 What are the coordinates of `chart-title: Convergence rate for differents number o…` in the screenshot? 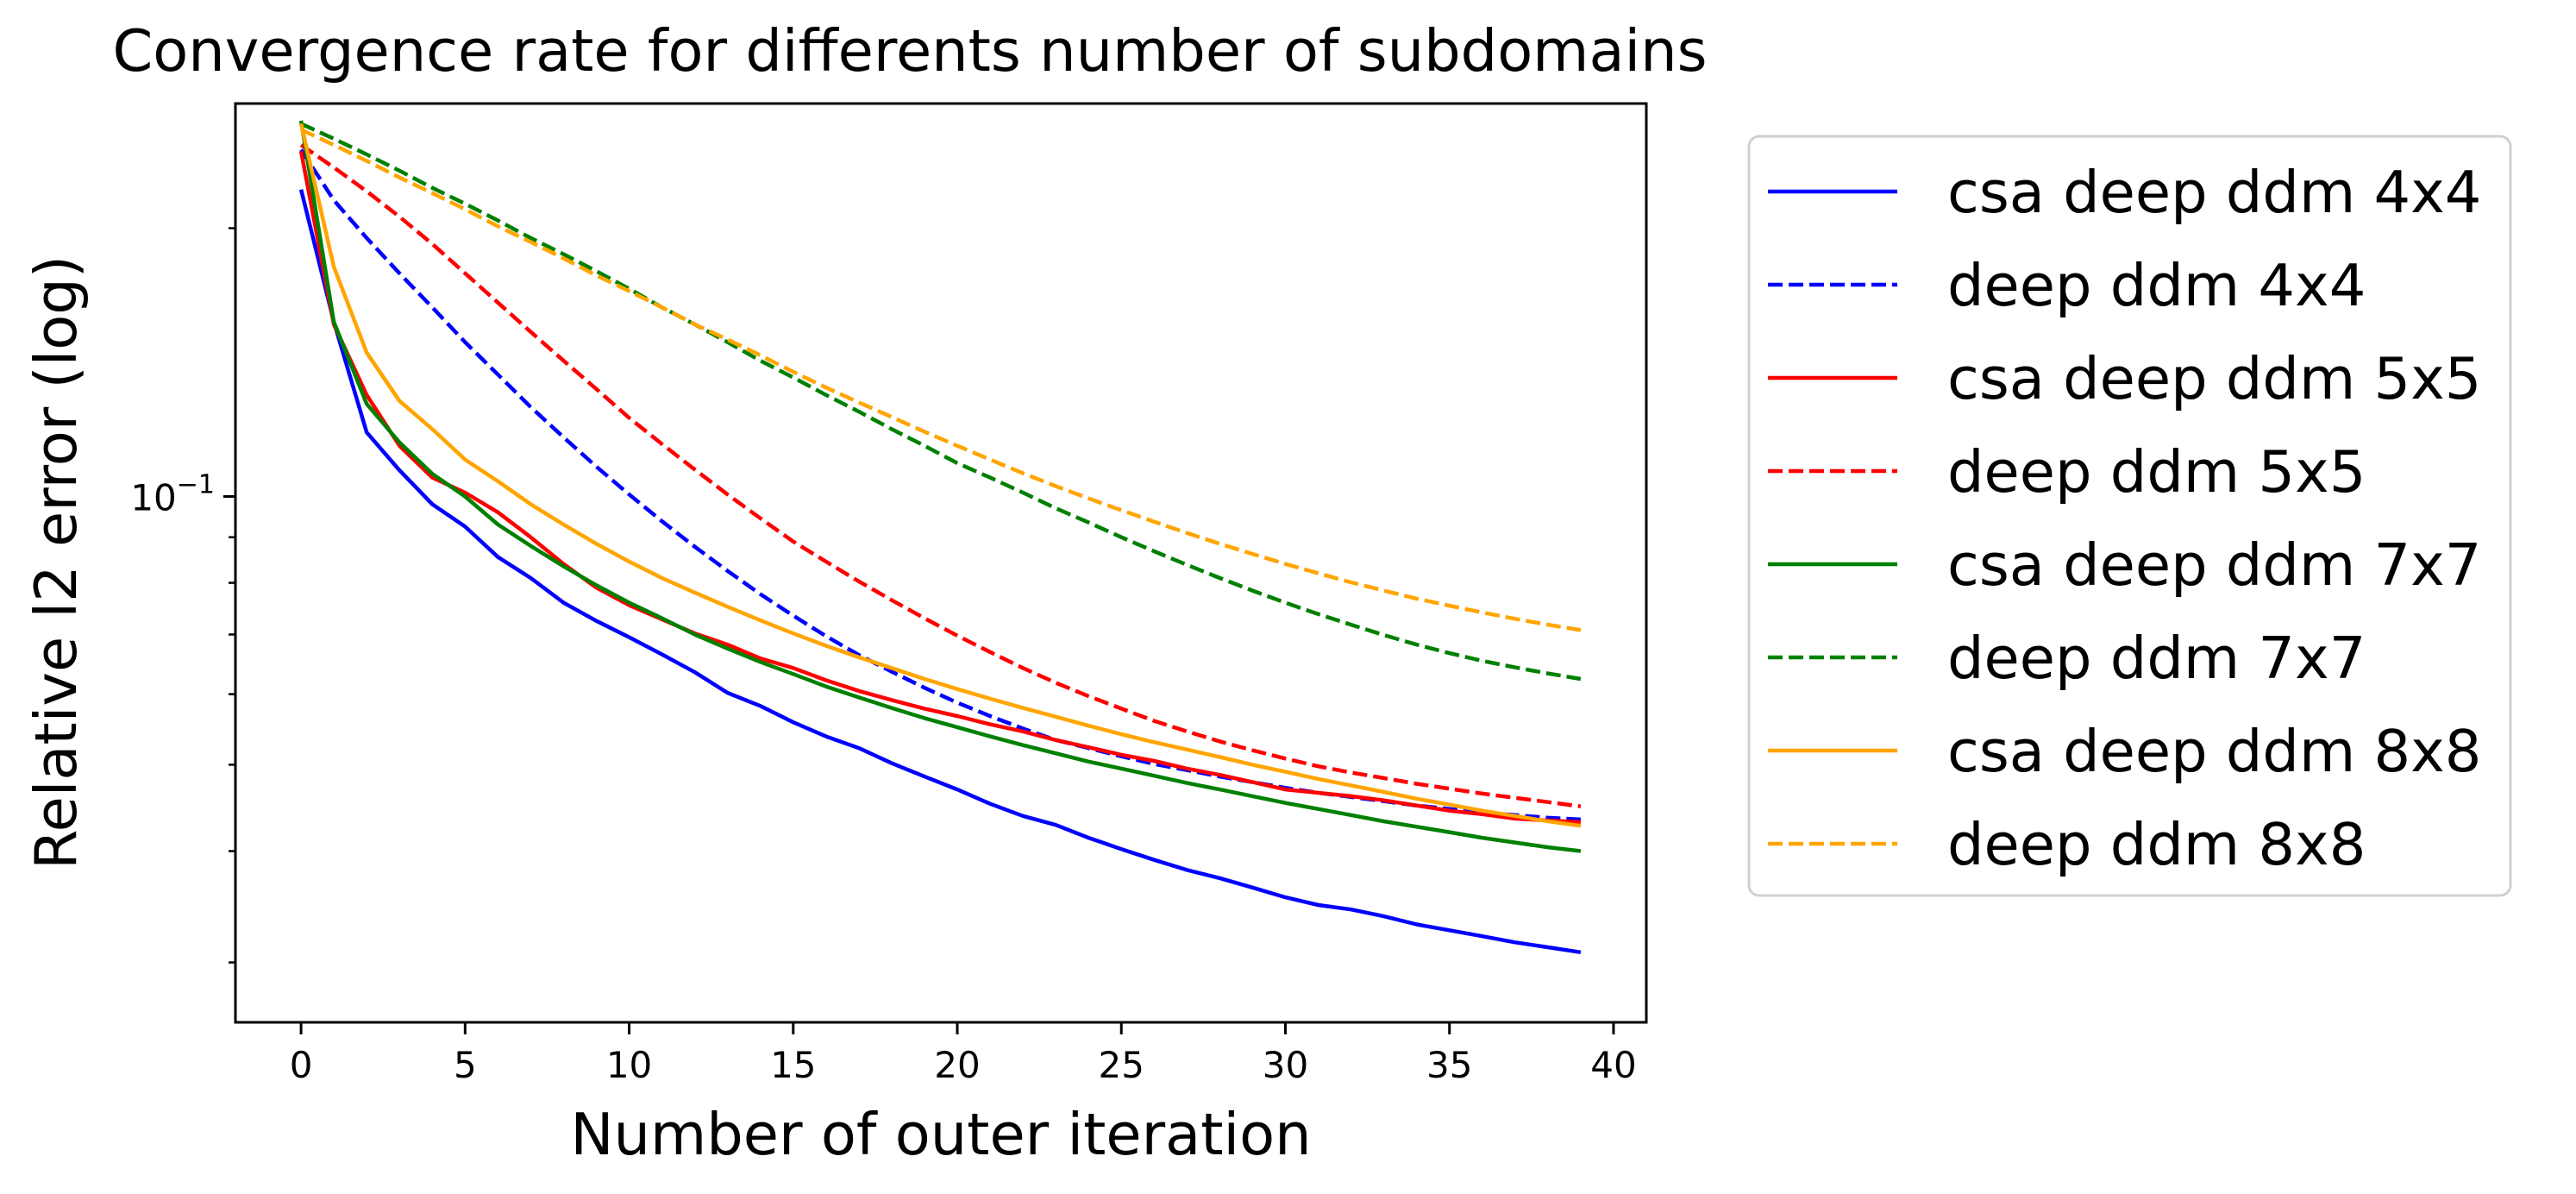 It's located at (909, 51).